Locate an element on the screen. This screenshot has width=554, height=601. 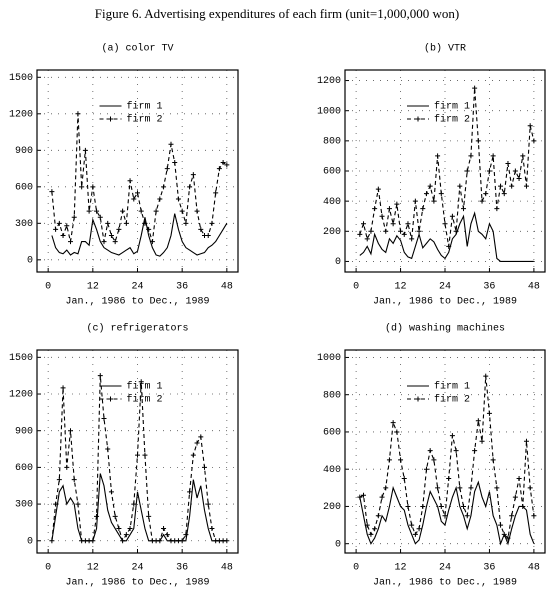
panel-title: (b) VTR is located at coordinates (445, 49).